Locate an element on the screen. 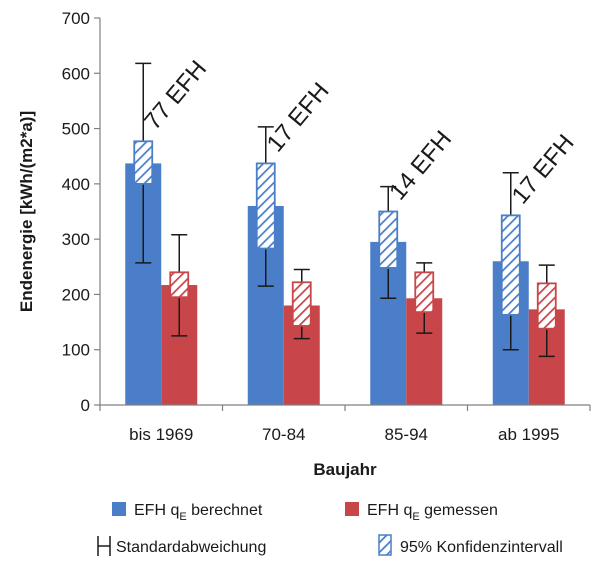 This screenshot has height=569, width=610. x-axis-title: Baujahr is located at coordinates (345, 469).